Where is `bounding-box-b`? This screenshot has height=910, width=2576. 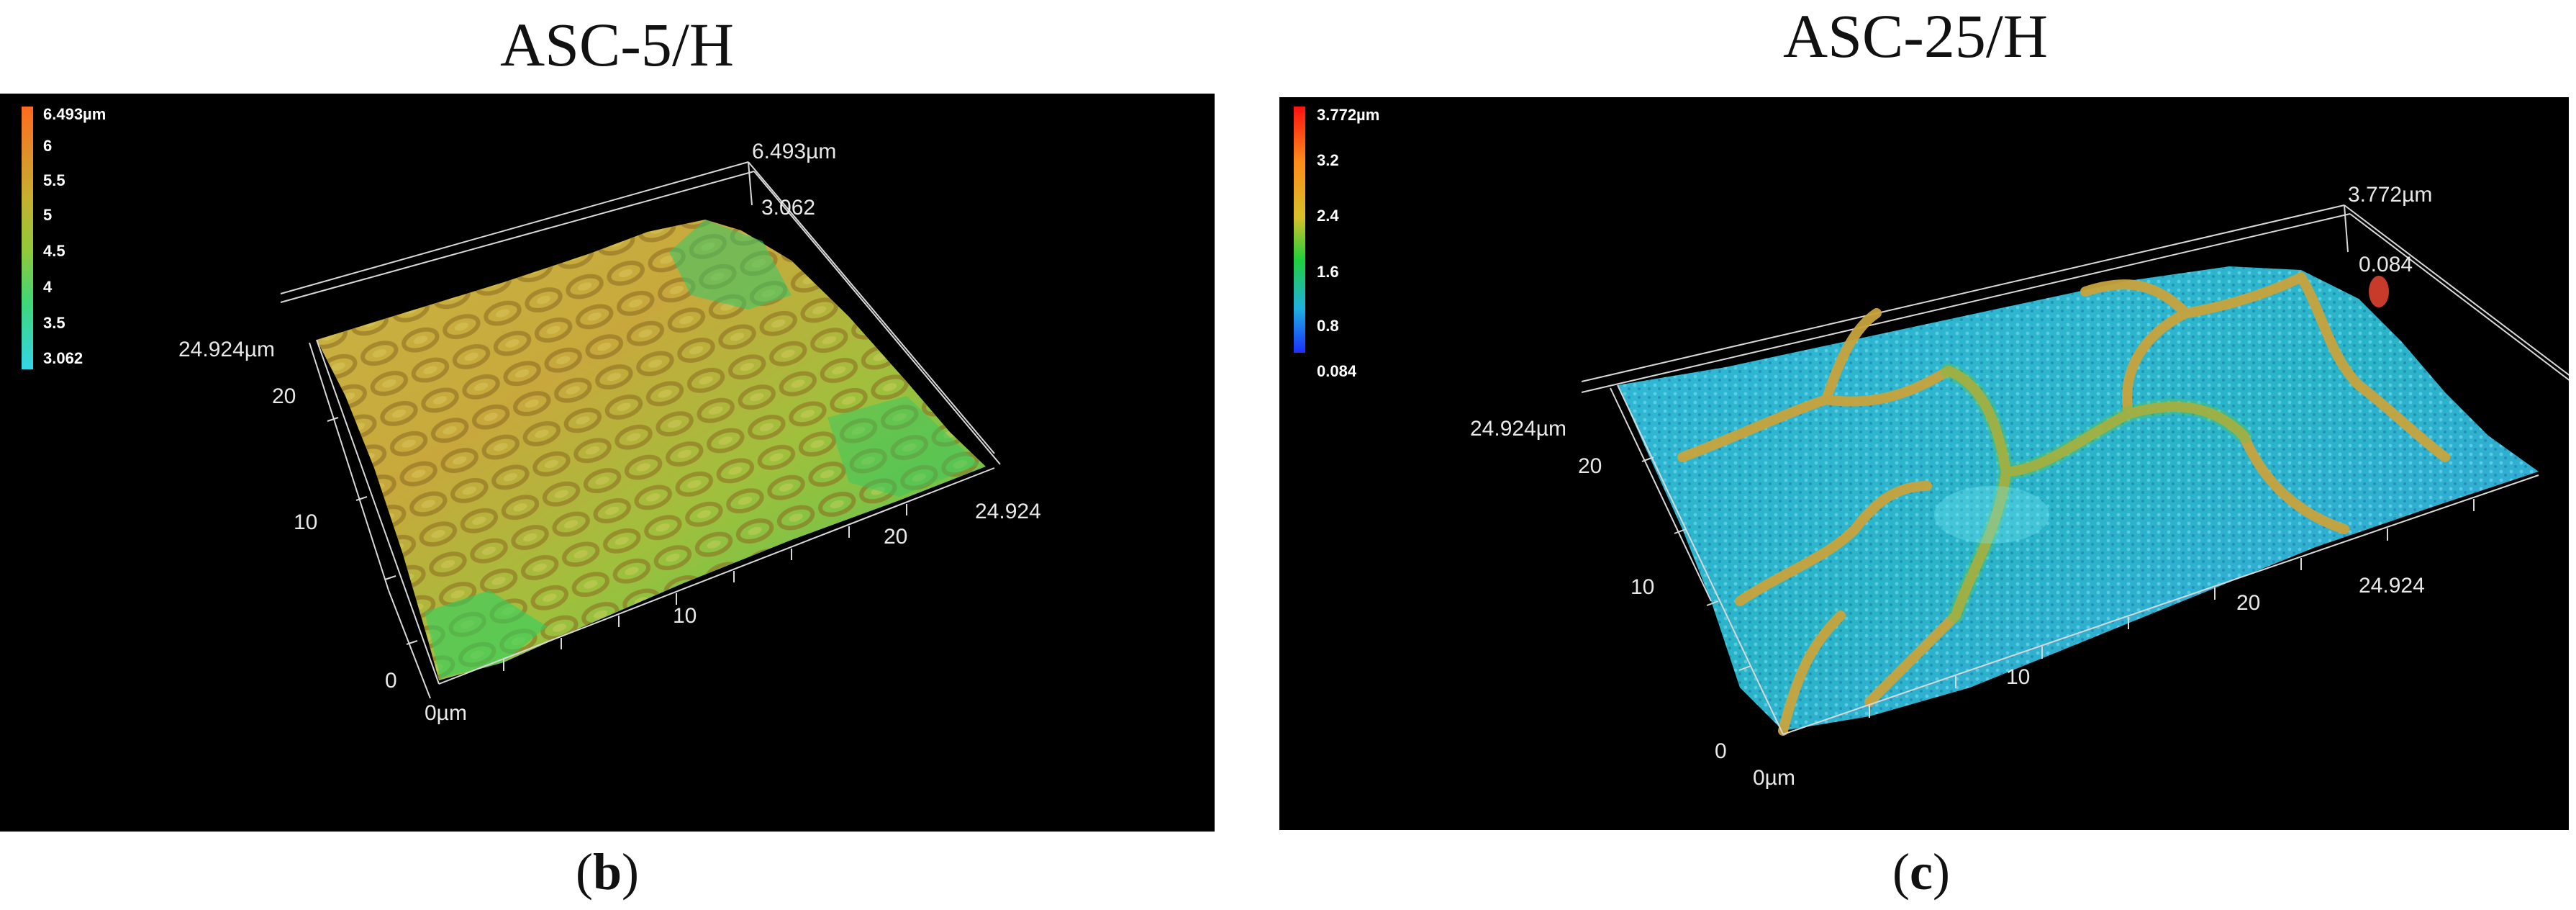 bounding-box-b is located at coordinates (640, 313).